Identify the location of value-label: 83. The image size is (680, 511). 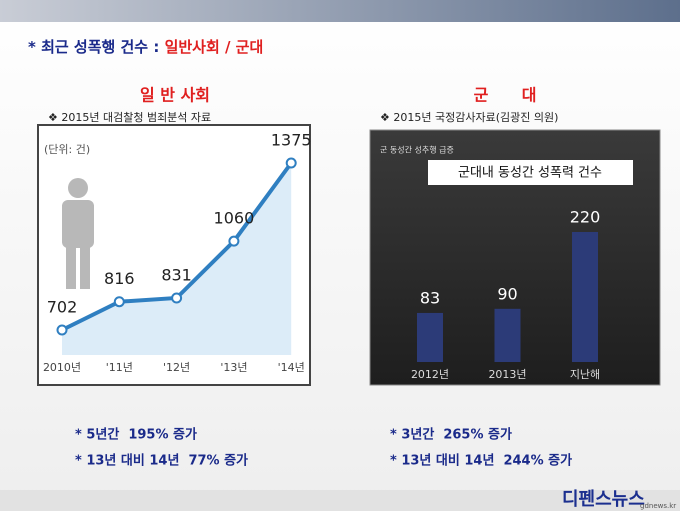
(430, 297).